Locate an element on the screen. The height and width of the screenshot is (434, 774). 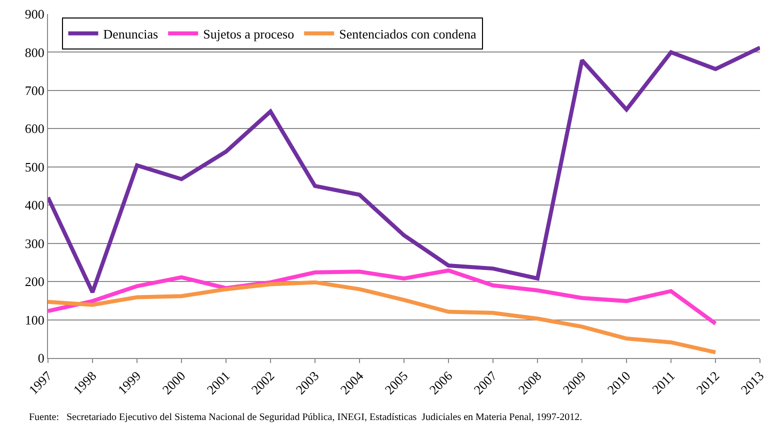
y-tick-label: 900 is located at coordinates (34, 14).